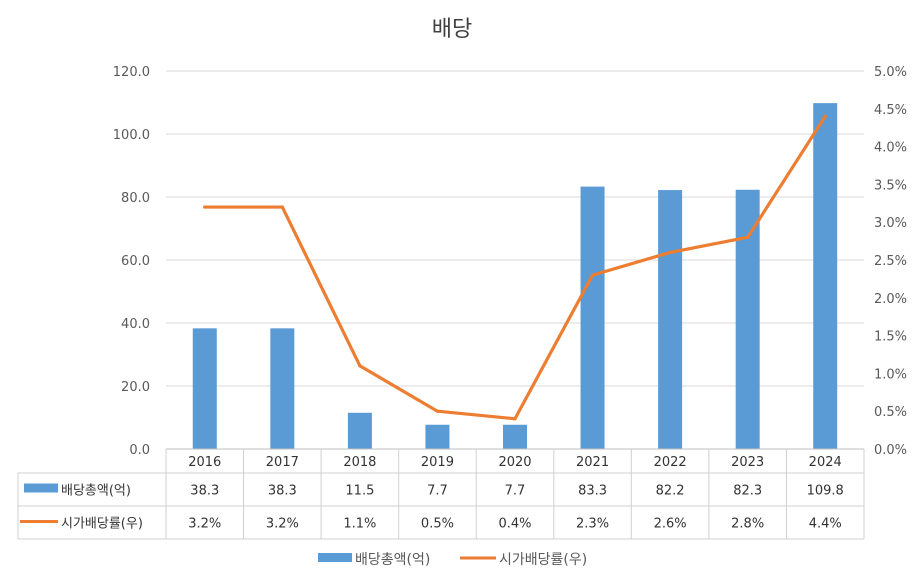  I want to click on bar-2019, so click(437, 436).